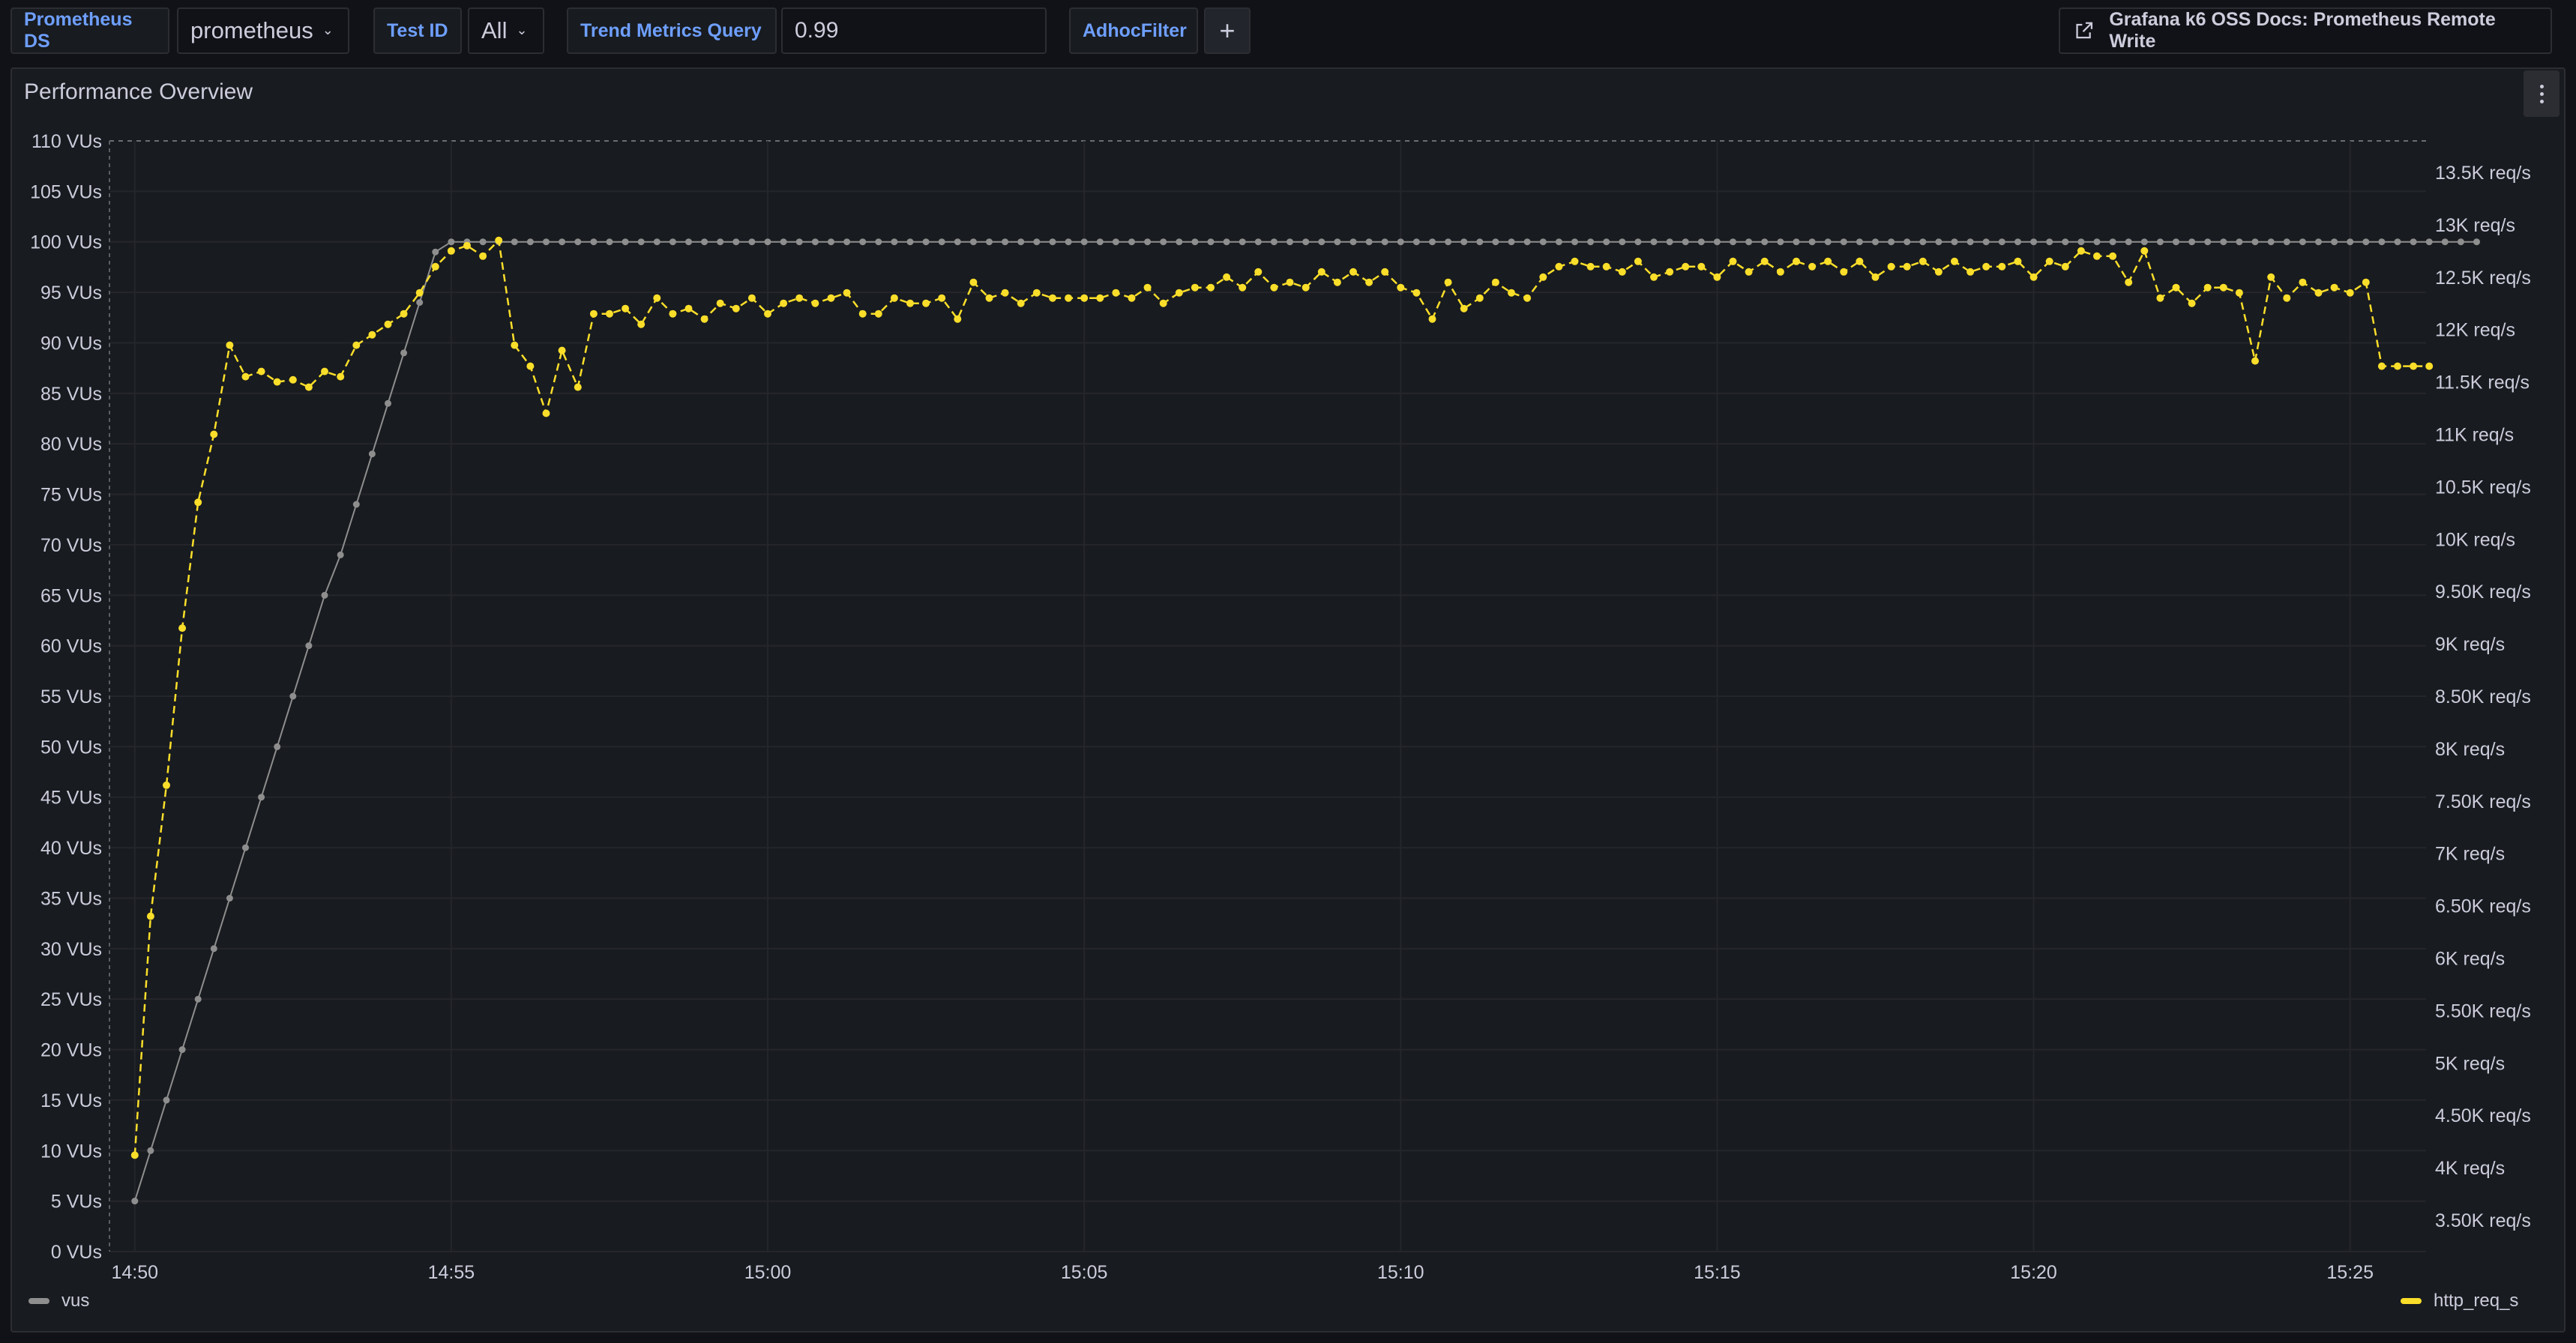 The image size is (2576, 1343). I want to click on y-right-tick-label: 6K req/s, so click(2470, 960).